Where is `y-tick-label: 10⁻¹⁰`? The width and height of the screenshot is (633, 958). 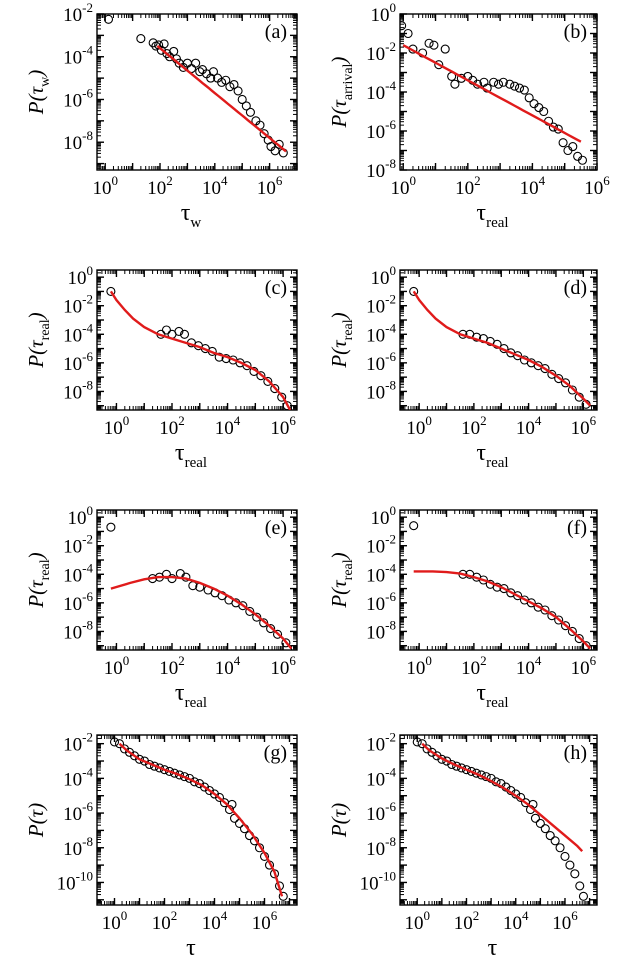 y-tick-label: 10⁻¹⁰ is located at coordinates (75, 881).